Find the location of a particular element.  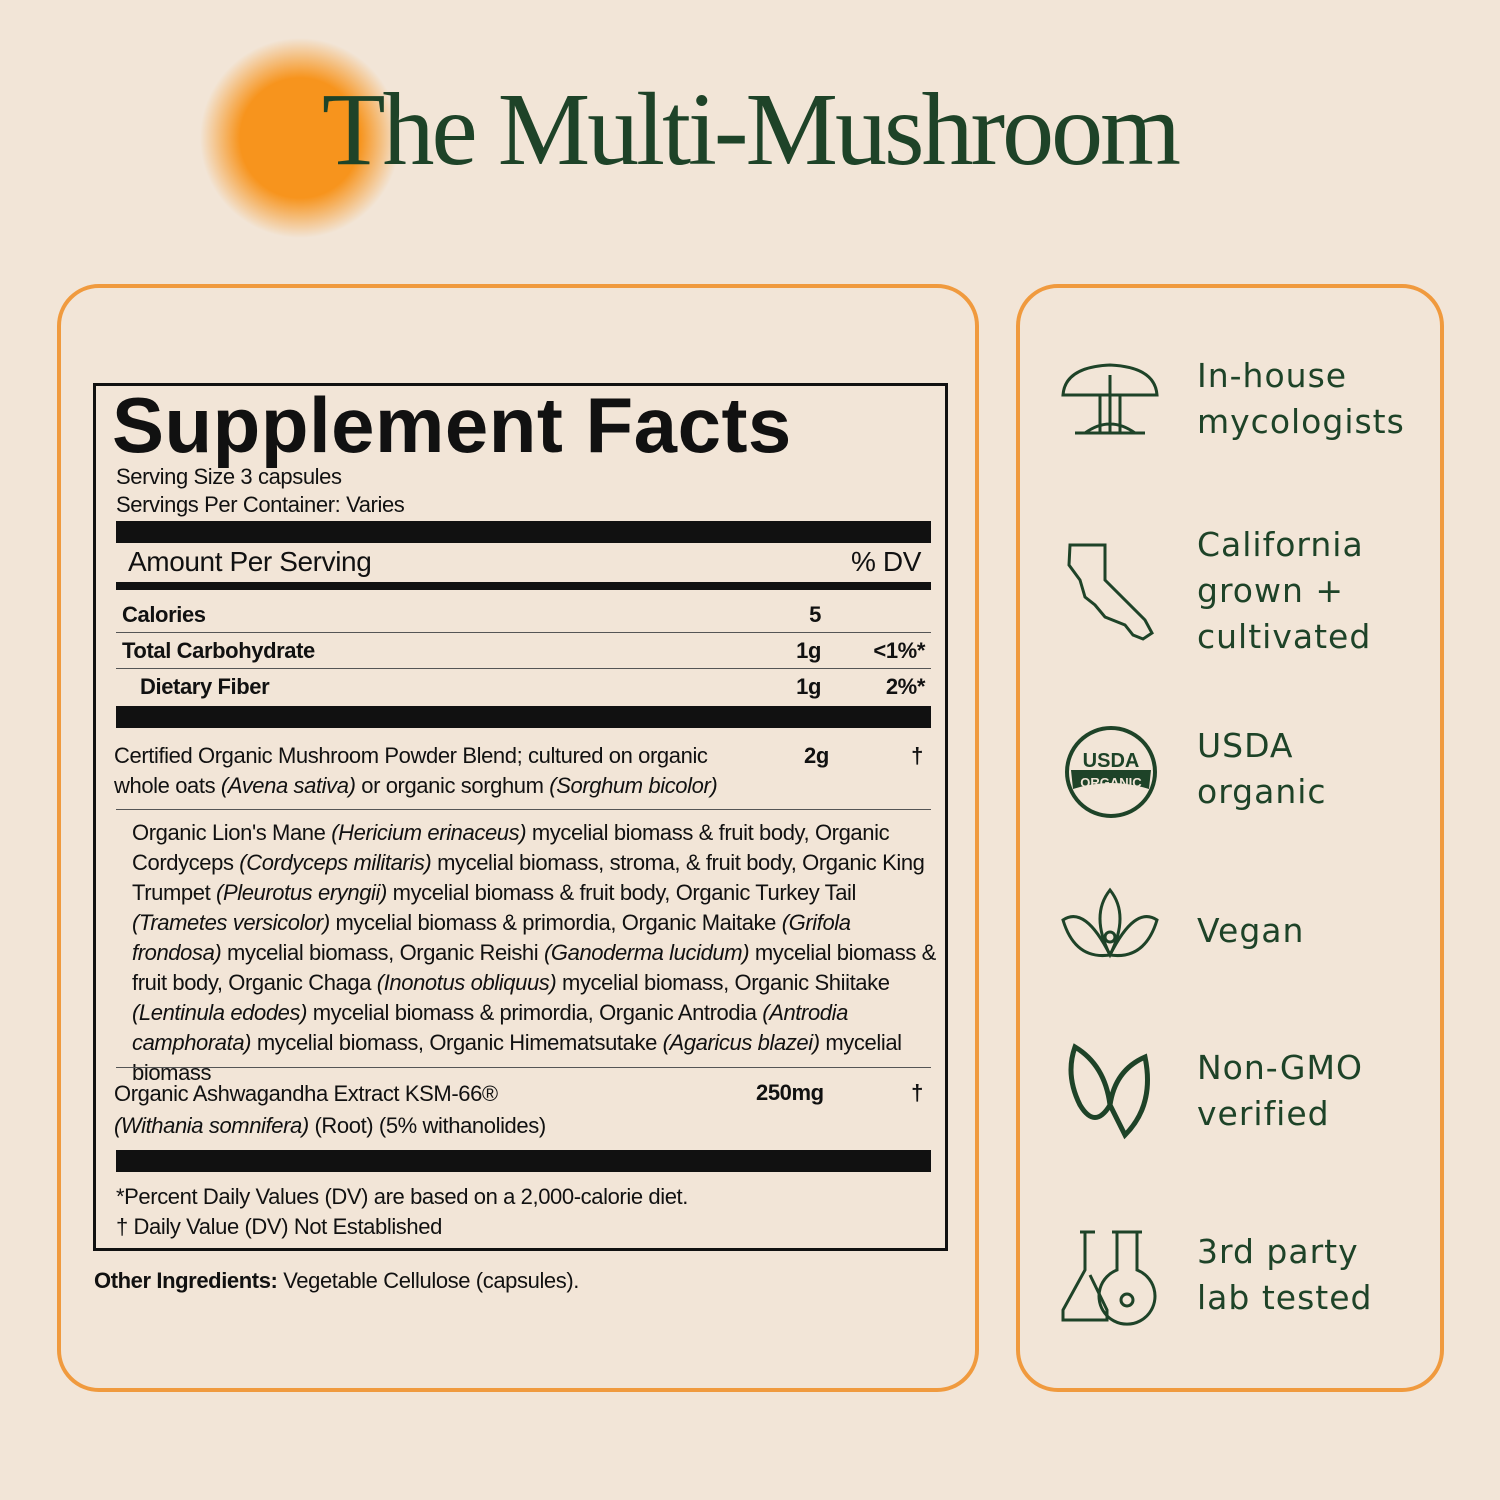

serving-size: Serving Size 3 capsules is located at coordinates (229, 476).